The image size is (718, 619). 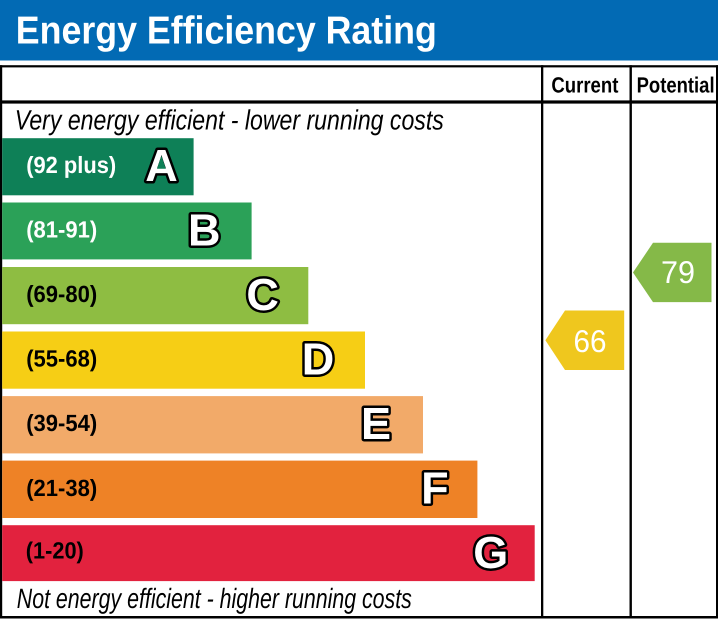 I want to click on svg-text: (39-54), so click(x=61, y=423).